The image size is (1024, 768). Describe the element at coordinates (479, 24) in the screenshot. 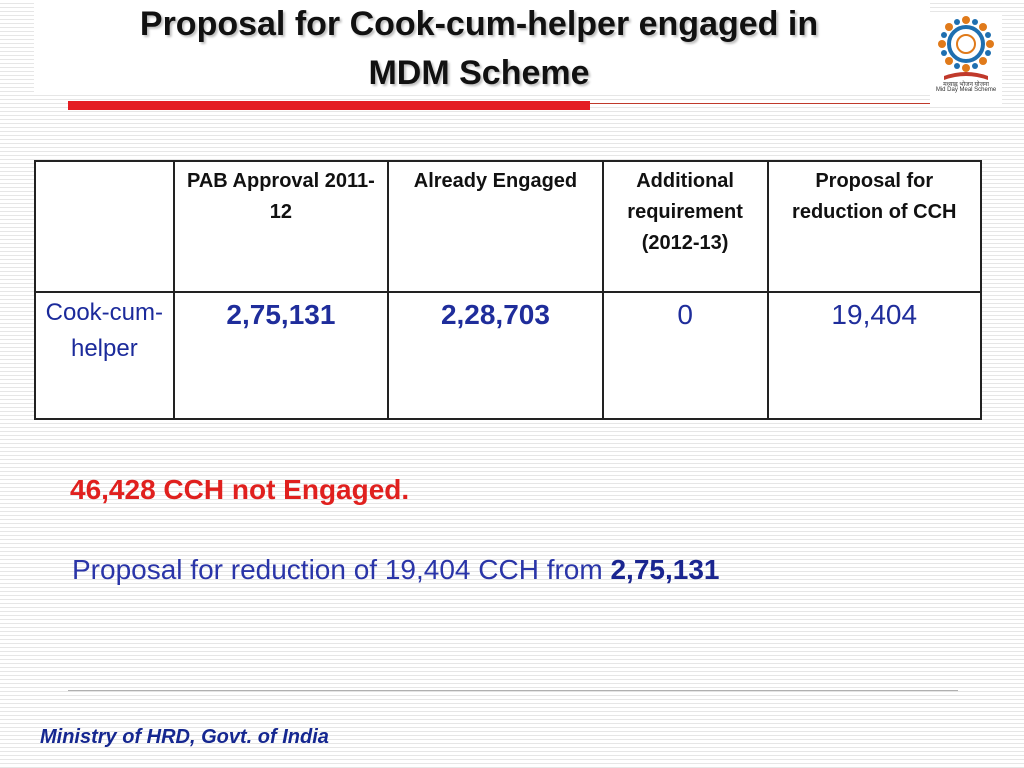

I see `slide-title-line-1: Proposal for Cook-cum-helper engaged in` at that location.